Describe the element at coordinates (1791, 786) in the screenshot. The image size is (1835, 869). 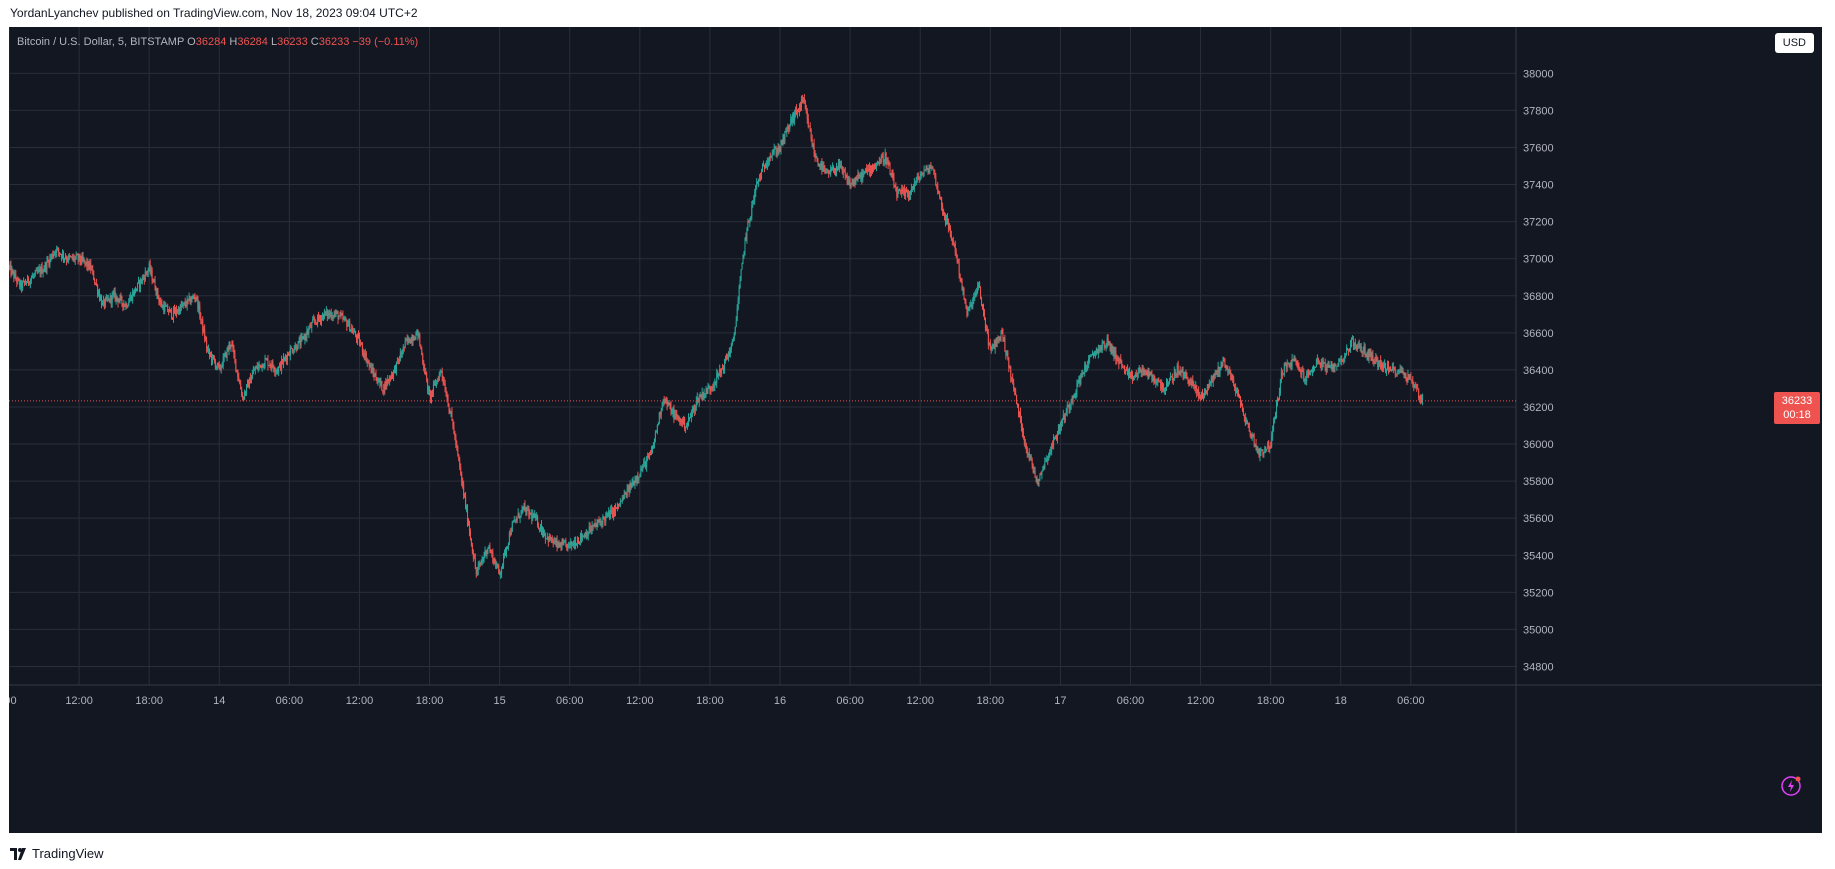
I see `lightning-icon` at that location.